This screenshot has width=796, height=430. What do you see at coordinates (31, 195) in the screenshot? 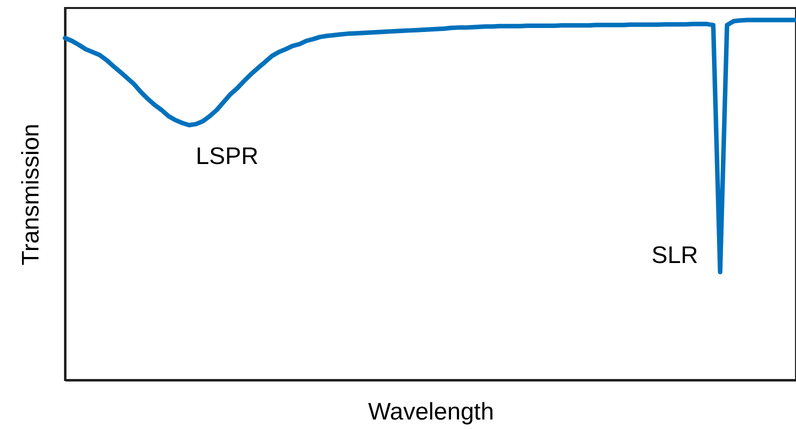
I see `y-axis-title: Transmission` at bounding box center [31, 195].